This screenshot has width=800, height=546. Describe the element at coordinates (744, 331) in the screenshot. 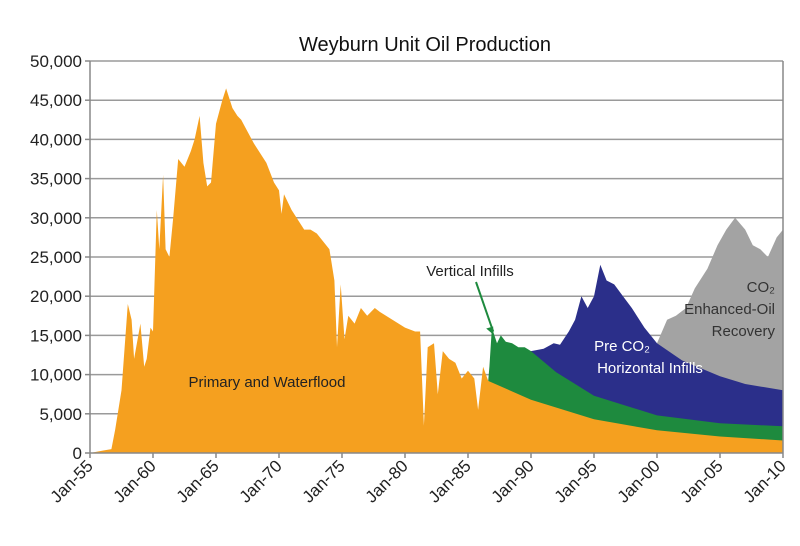

I see `series-label: Recovery` at that location.